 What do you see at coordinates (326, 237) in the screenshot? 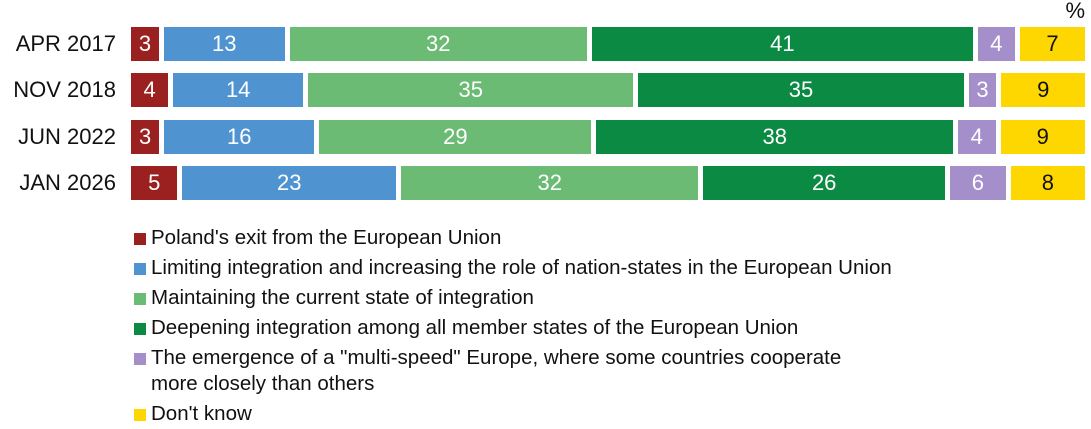
I see `legend-label: Poland's exit from the European Union` at bounding box center [326, 237].